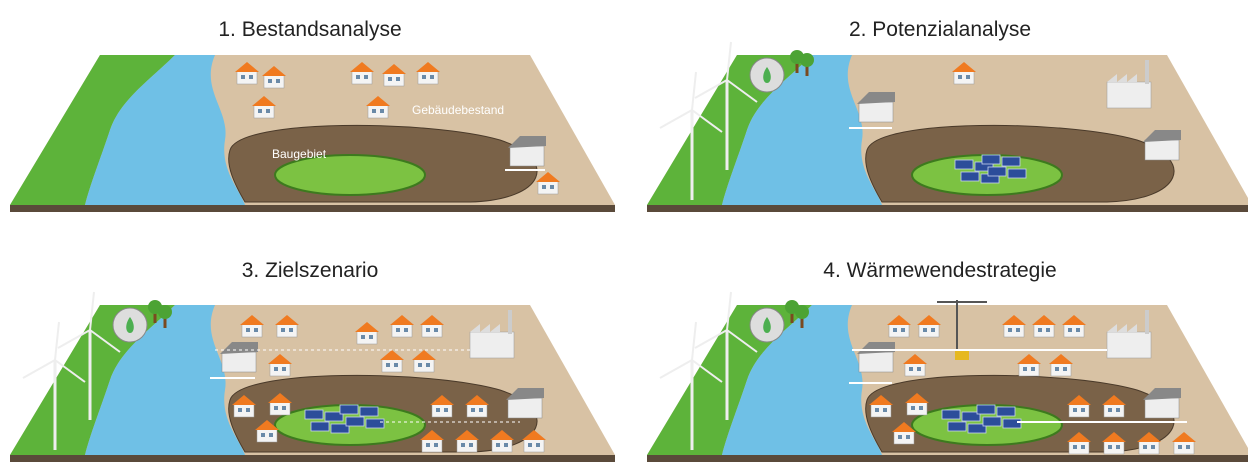  Describe the element at coordinates (940, 29) in the screenshot. I see `panel-title: 2. Potenzialanalyse` at that location.